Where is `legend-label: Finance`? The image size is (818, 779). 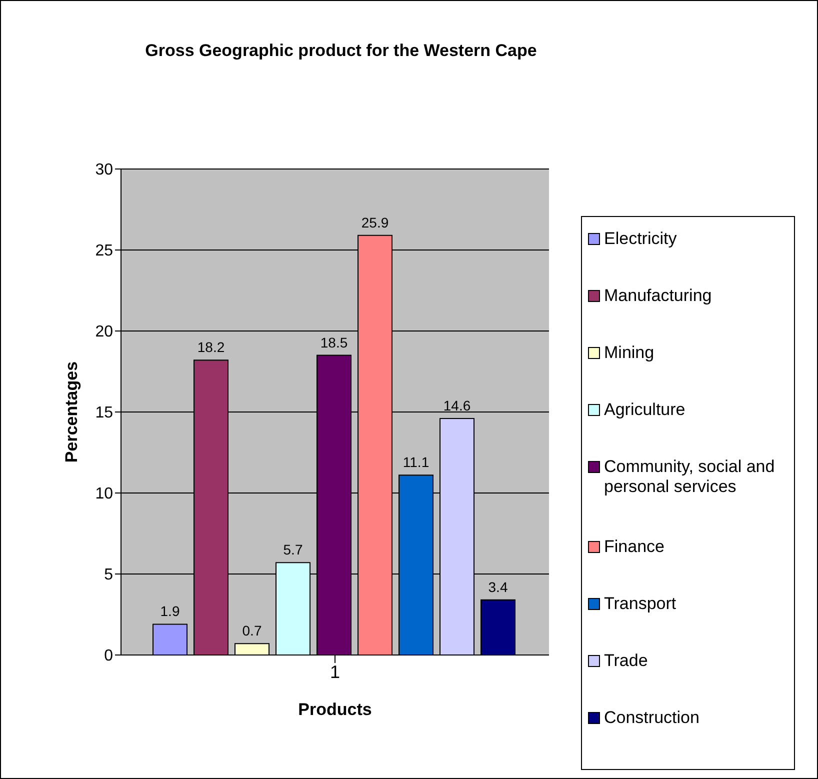 legend-label: Finance is located at coordinates (634, 547).